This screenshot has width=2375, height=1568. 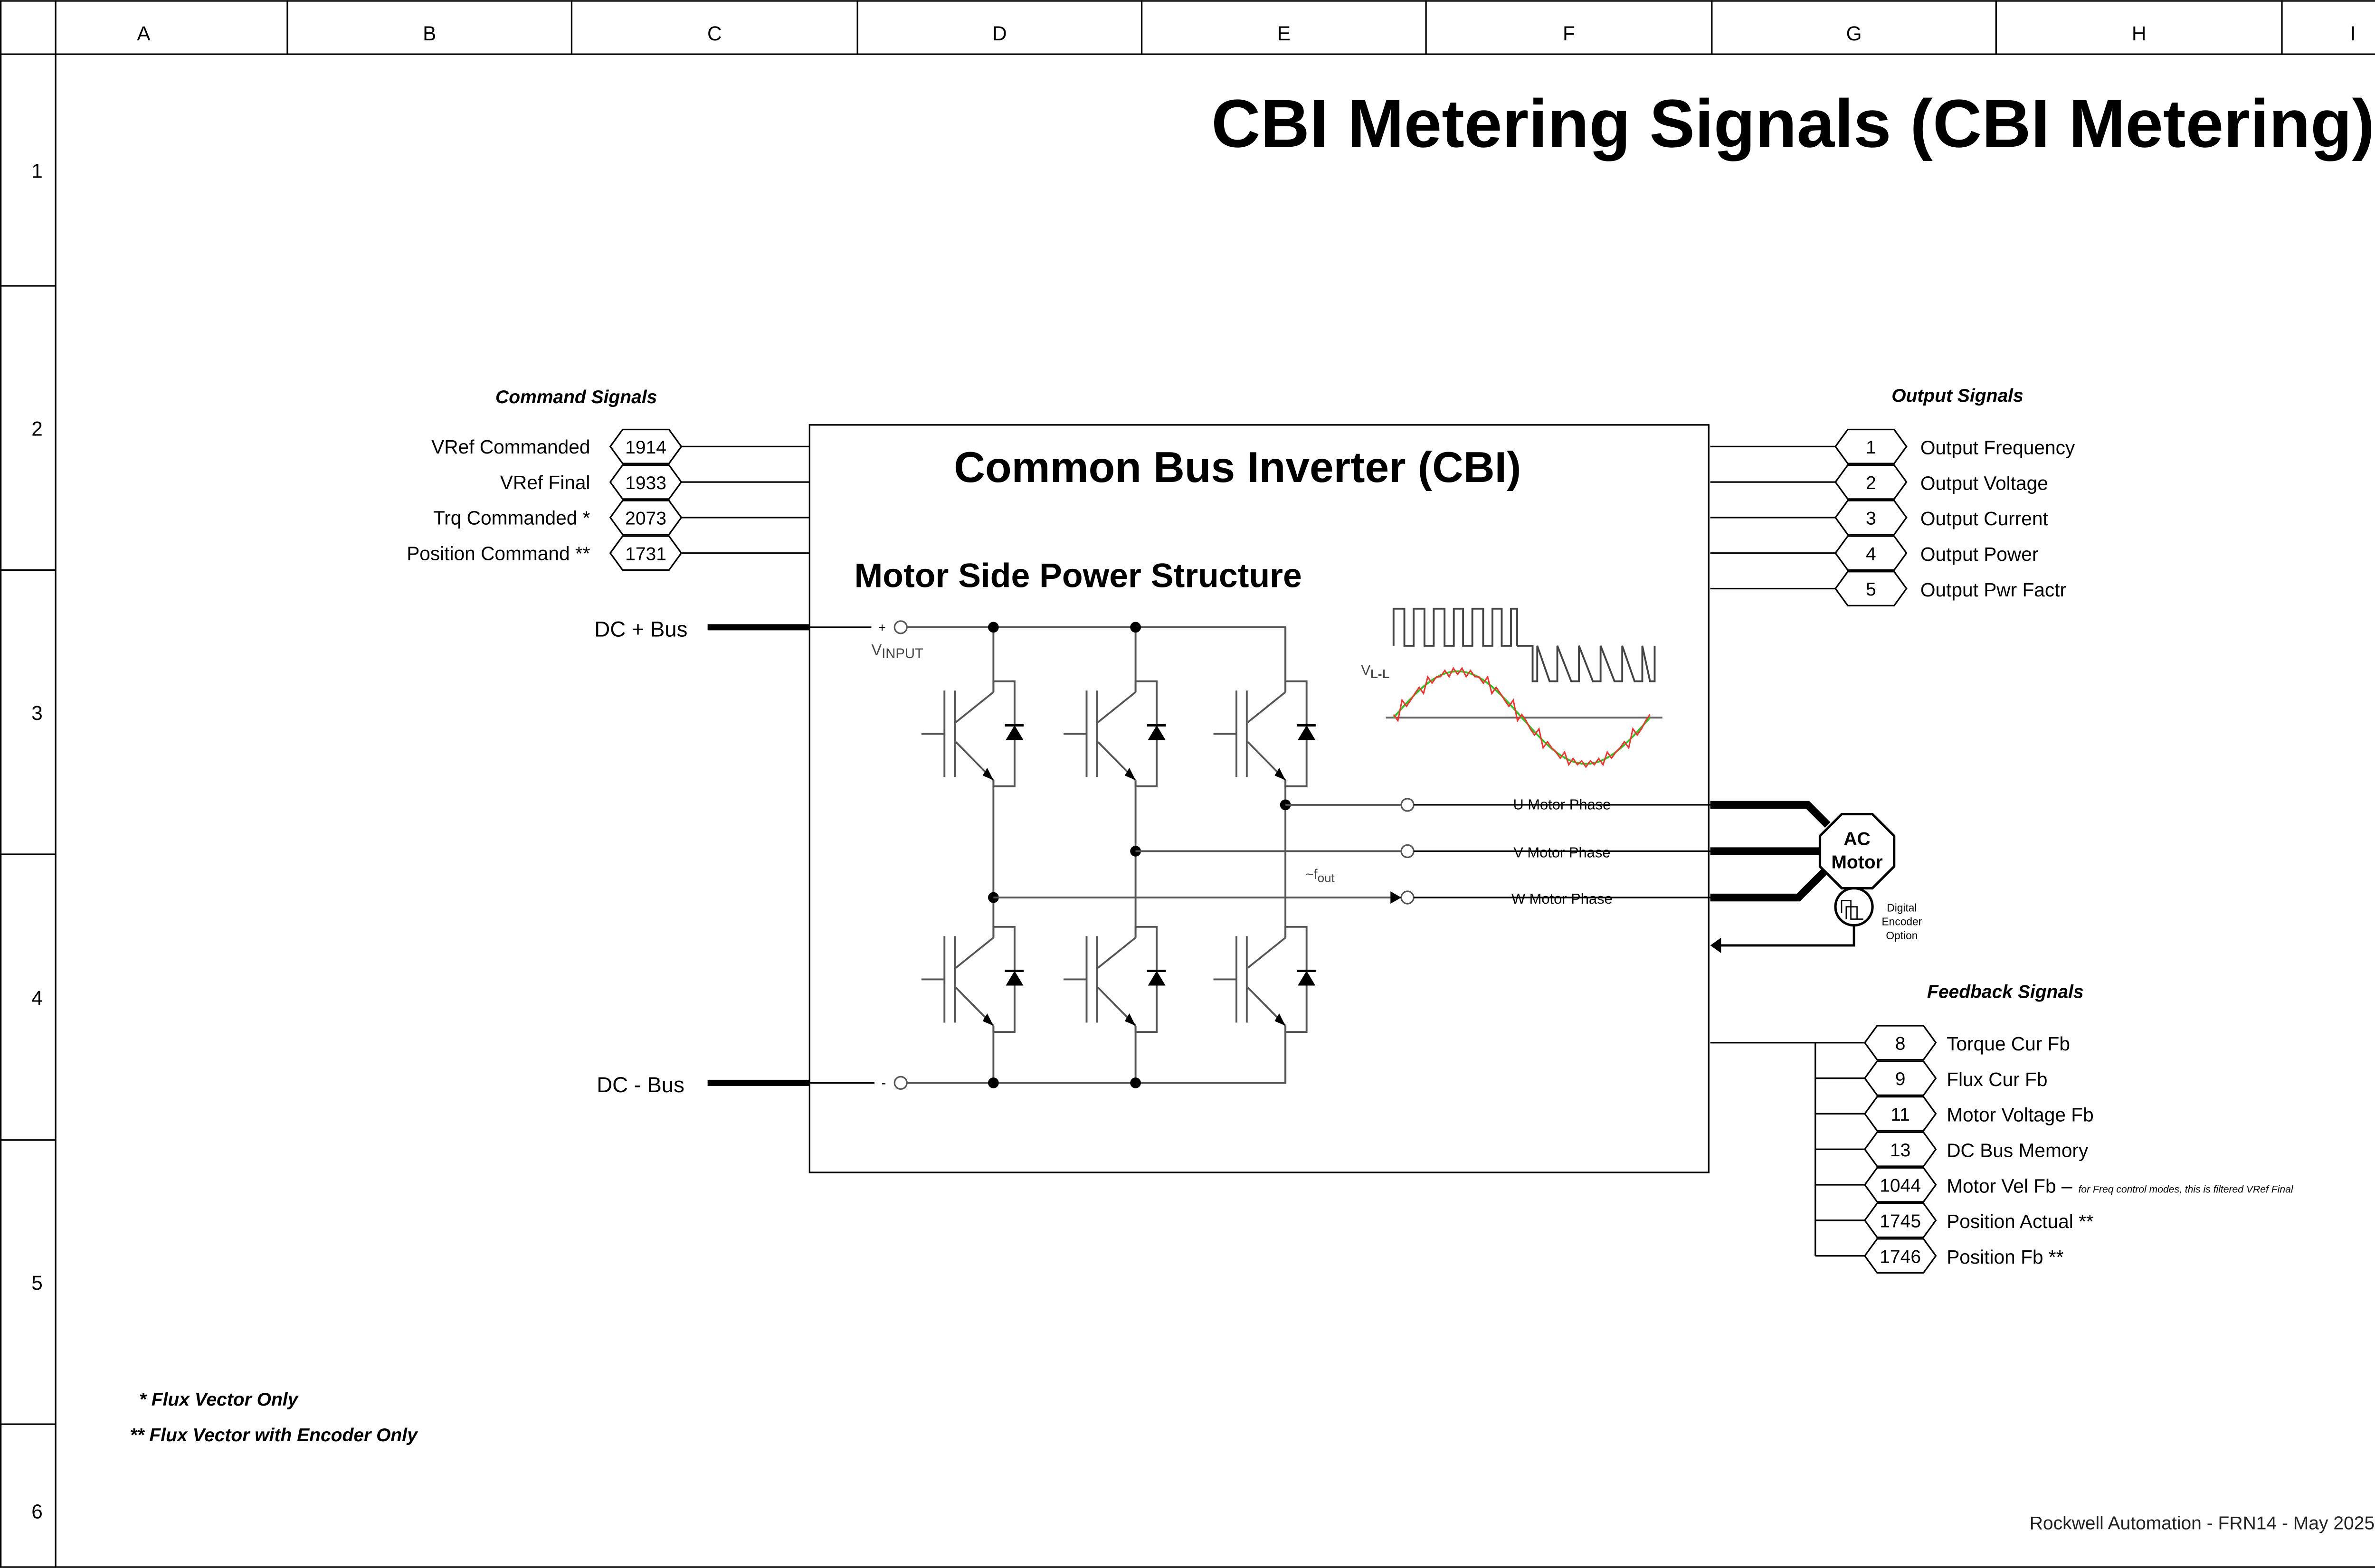 I want to click on signal-label: Motor Voltage Fb, so click(x=2020, y=1115).